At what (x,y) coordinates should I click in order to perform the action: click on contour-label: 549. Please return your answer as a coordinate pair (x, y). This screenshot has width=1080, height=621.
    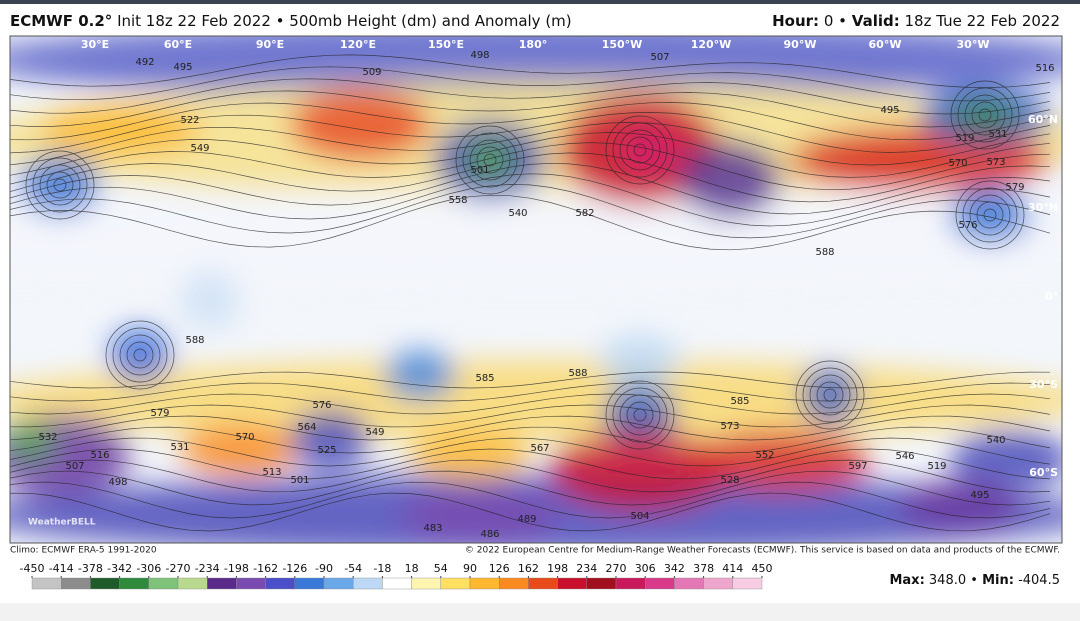
    Looking at the image, I should click on (199, 148).